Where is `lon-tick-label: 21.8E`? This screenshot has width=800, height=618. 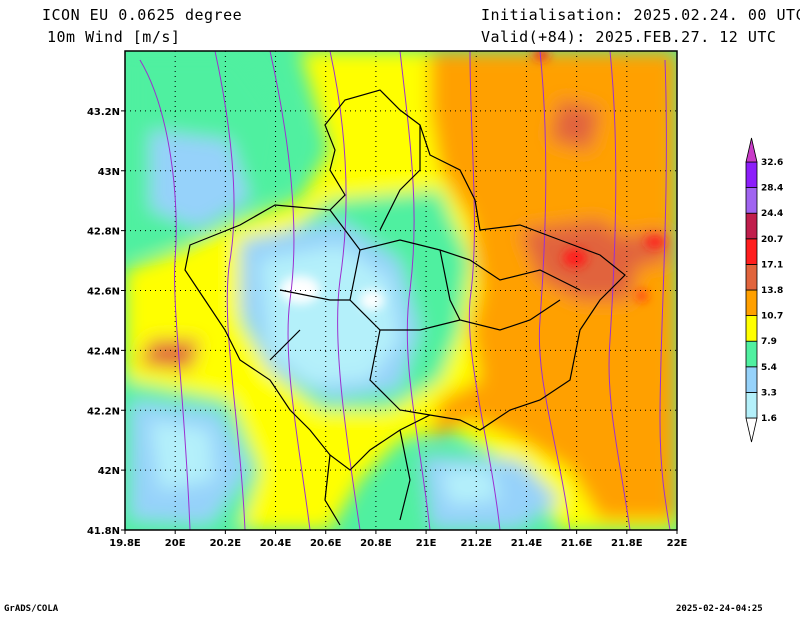 lon-tick-label: 21.8E is located at coordinates (627, 543).